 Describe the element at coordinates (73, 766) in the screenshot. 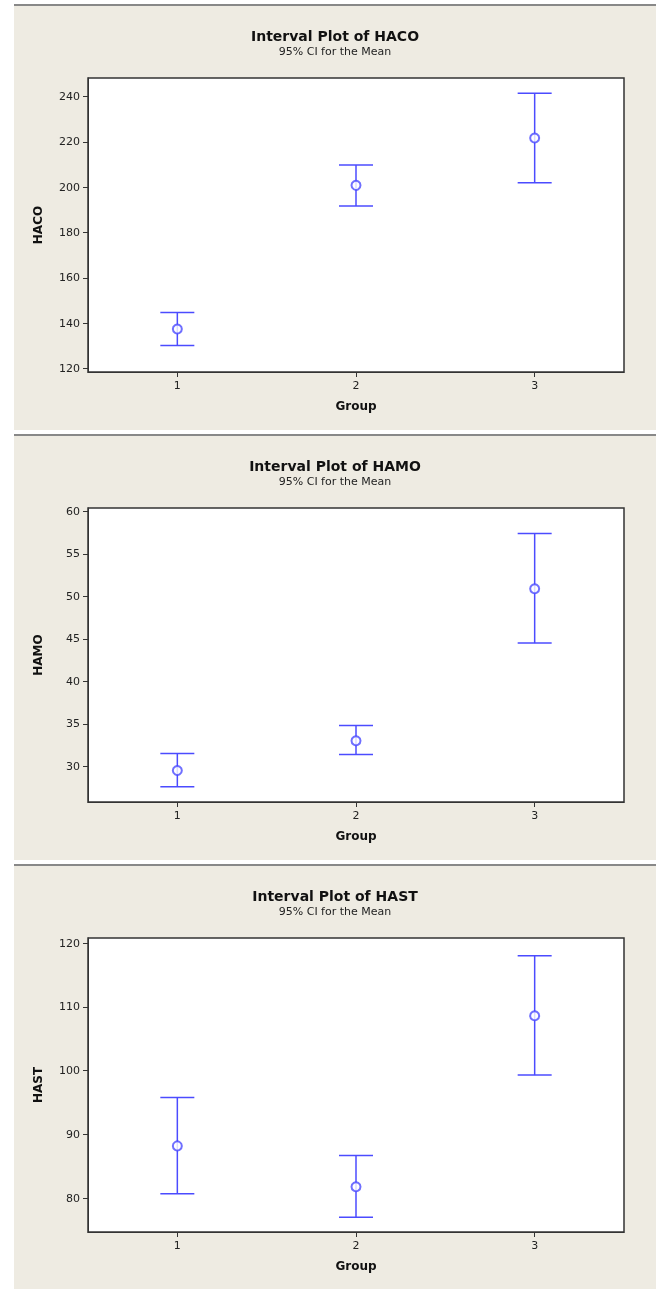

I see `y-tick-label: 30` at that location.